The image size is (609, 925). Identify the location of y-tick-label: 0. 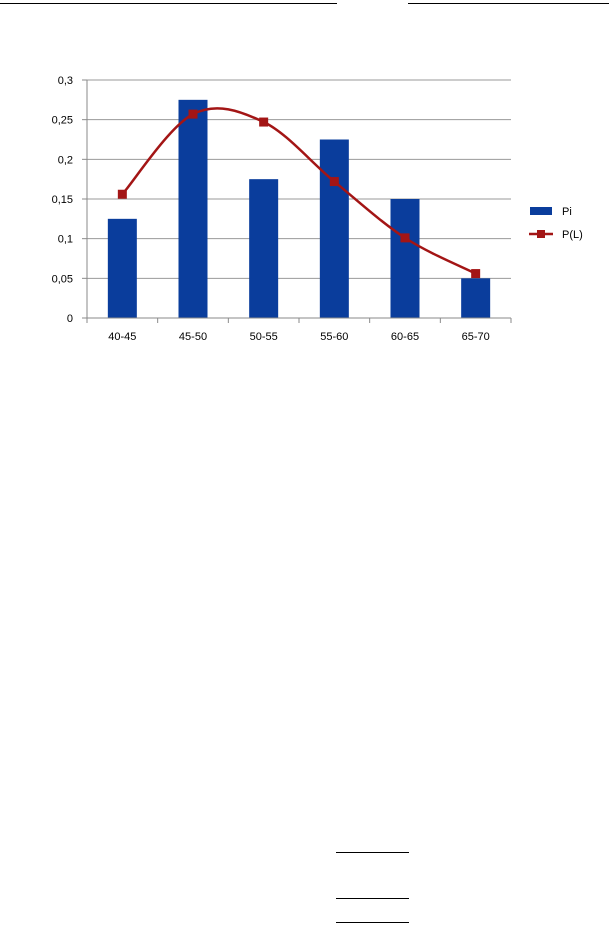
(70, 319).